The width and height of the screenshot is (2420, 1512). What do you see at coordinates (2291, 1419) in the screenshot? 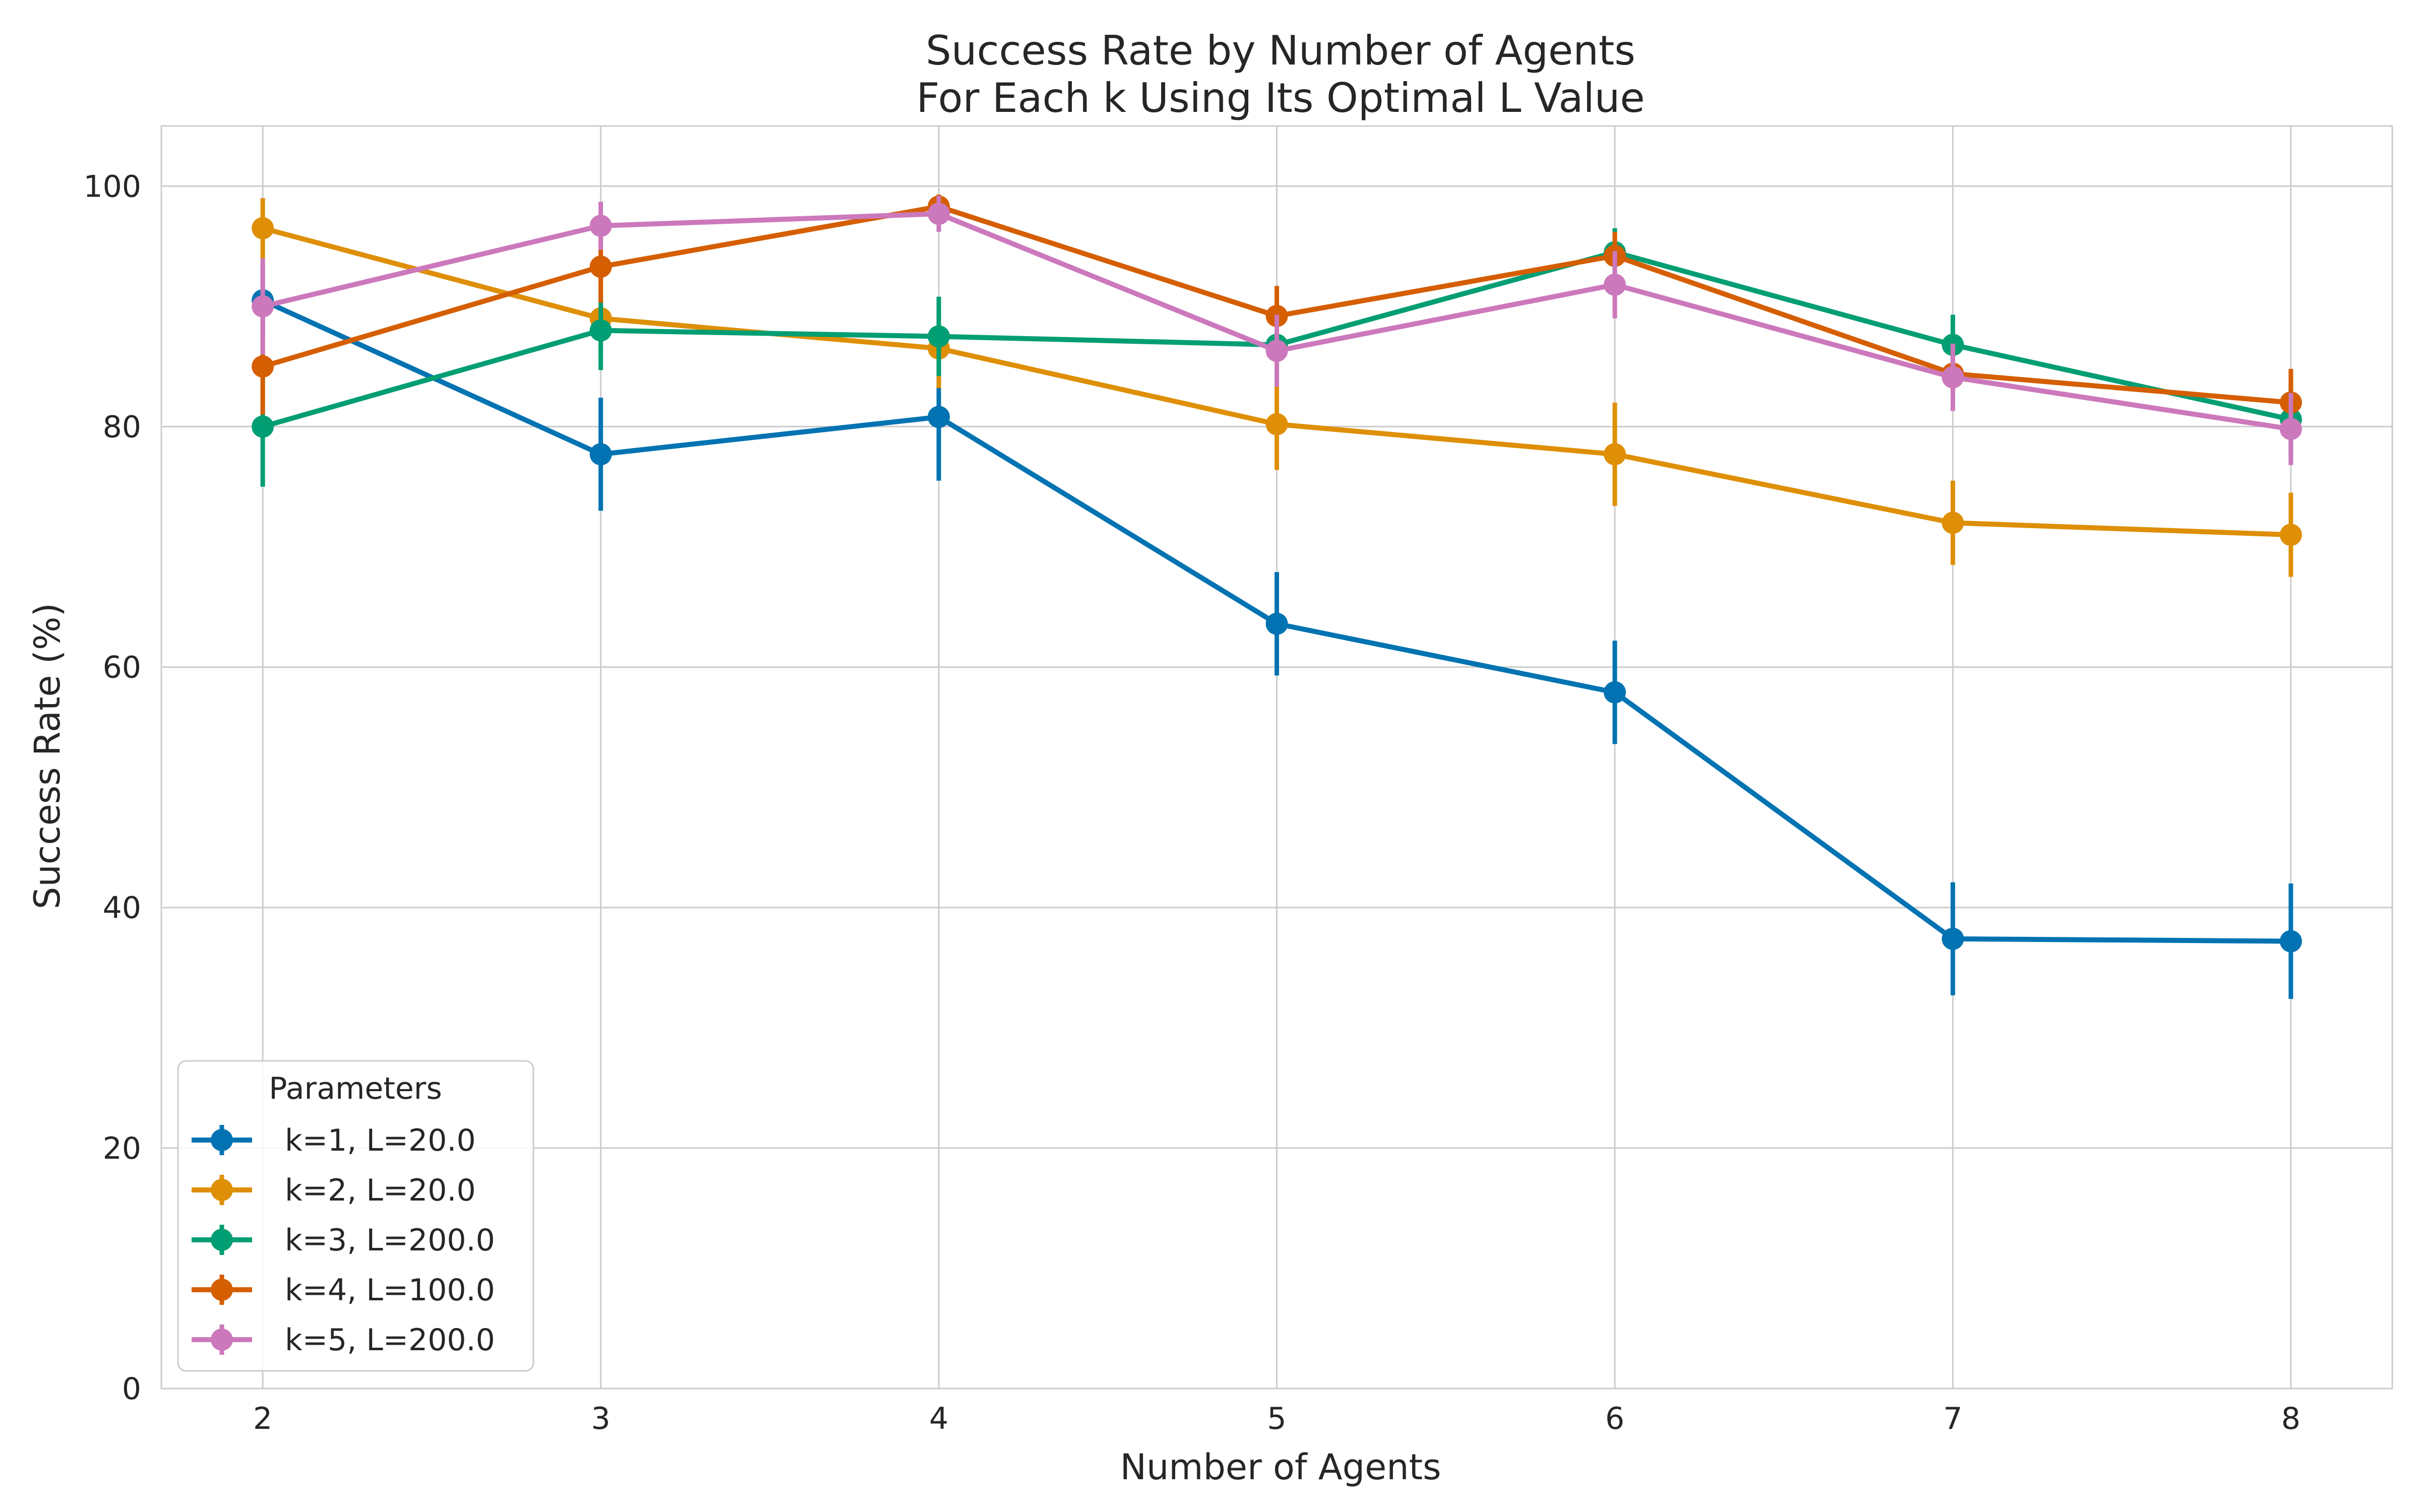
I see `x-tick-label: 8` at bounding box center [2291, 1419].